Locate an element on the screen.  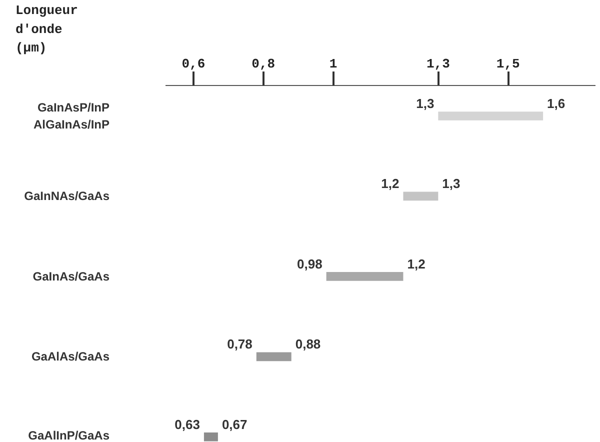
annotation: 0,88 is located at coordinates (308, 344).